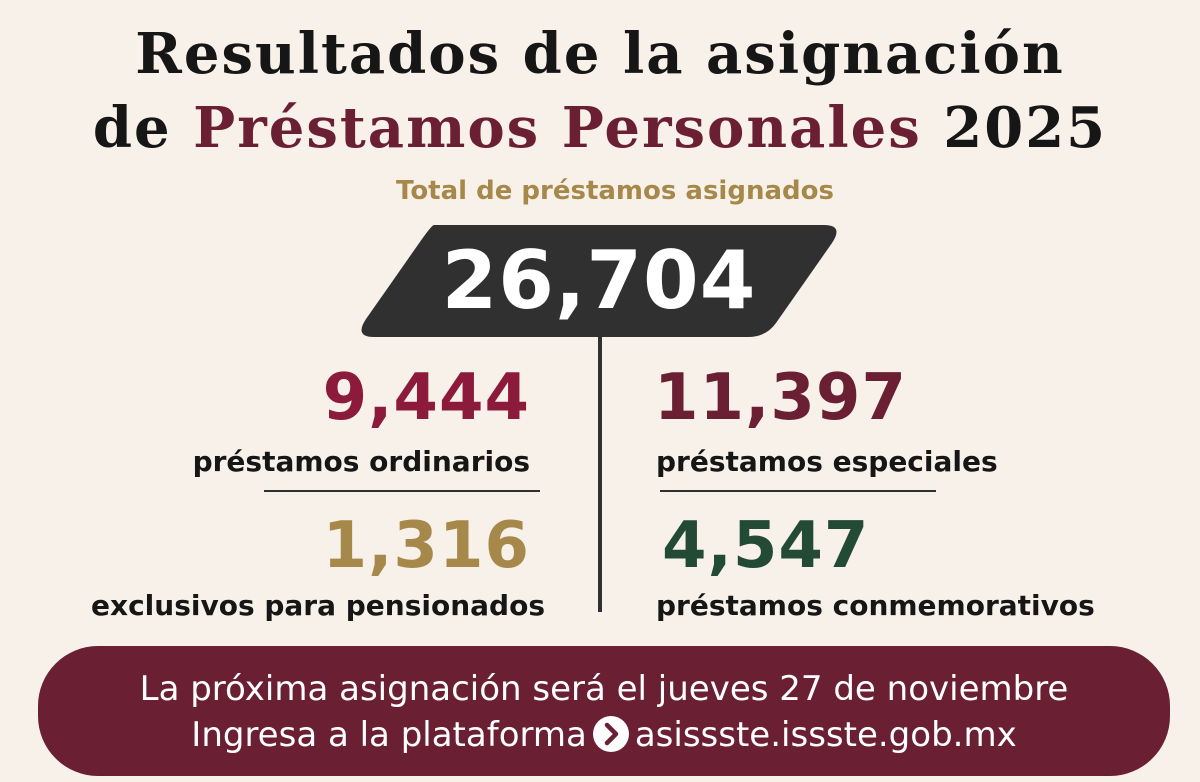 The image size is (1200, 782). What do you see at coordinates (600, 474) in the screenshot?
I see `vertical-divider` at bounding box center [600, 474].